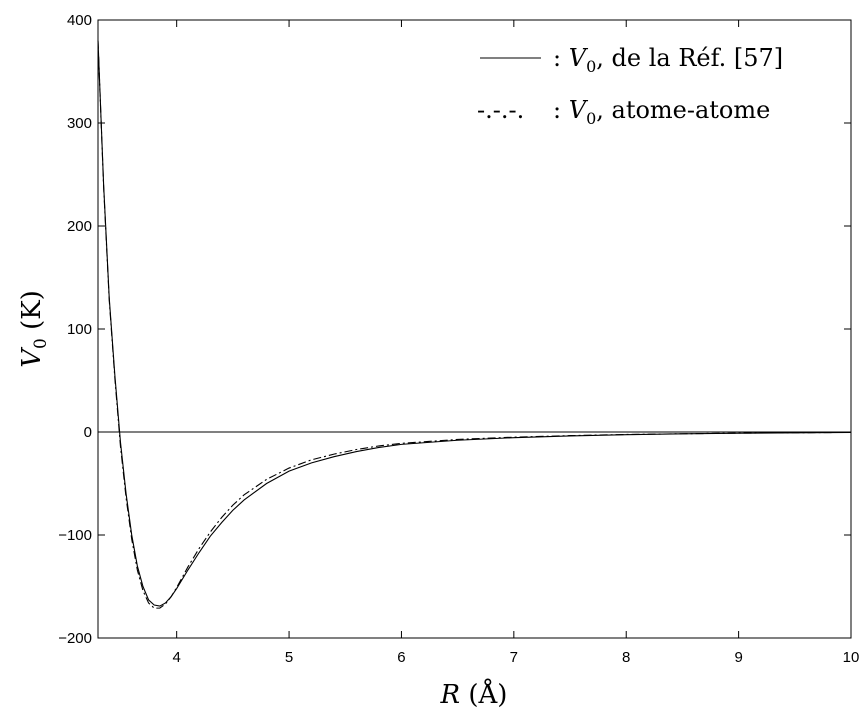  What do you see at coordinates (75, 638) in the screenshot?
I see `y-tick-label: −200` at bounding box center [75, 638].